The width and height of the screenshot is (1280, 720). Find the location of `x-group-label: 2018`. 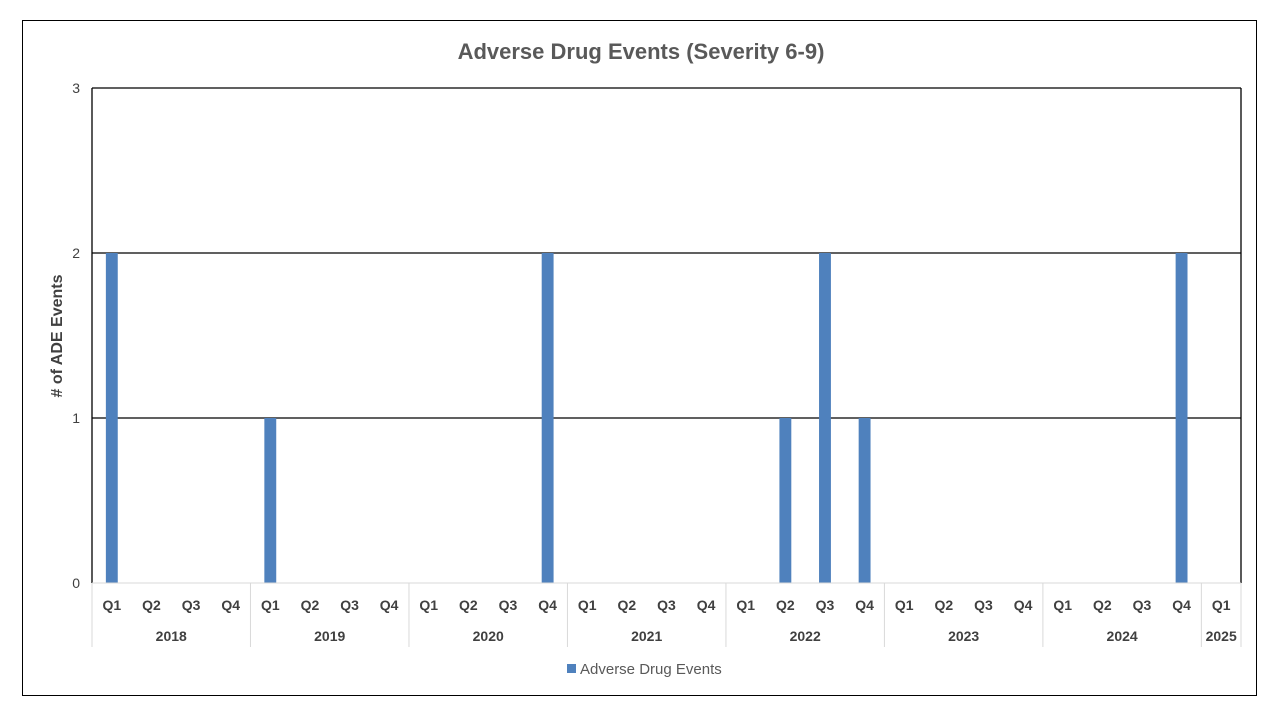

x-group-label: 2018 is located at coordinates (171, 636).